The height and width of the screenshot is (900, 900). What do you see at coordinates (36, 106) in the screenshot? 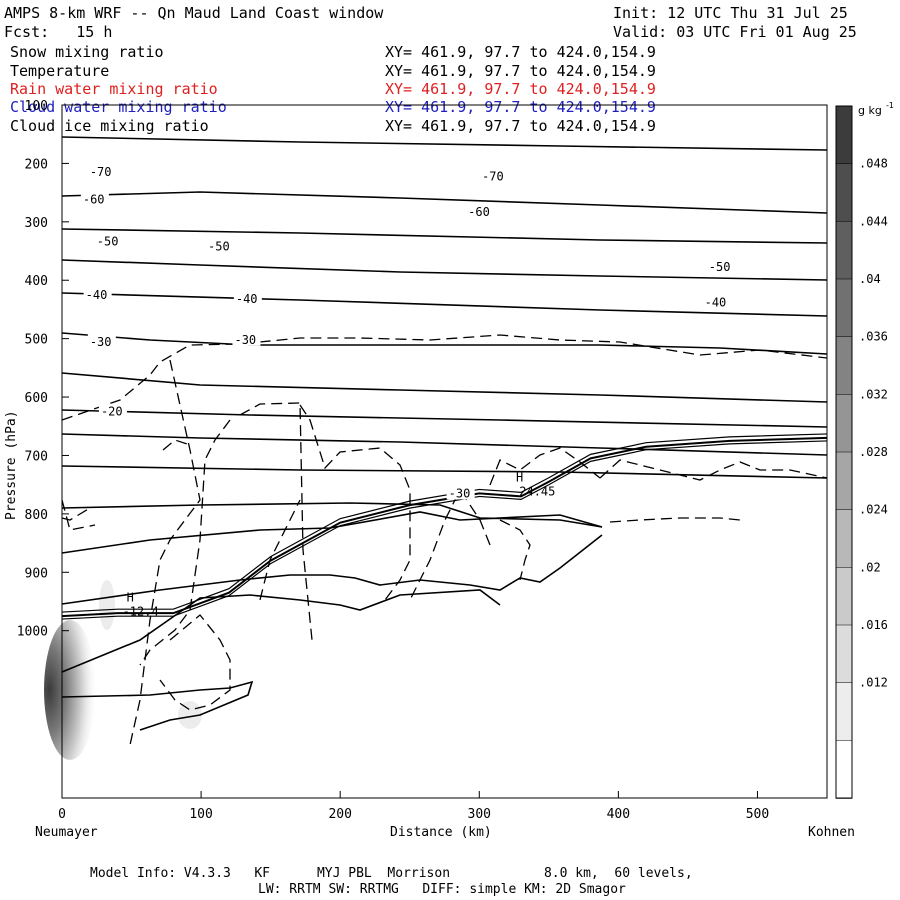
I see `y-tick-label: 100` at bounding box center [36, 106].